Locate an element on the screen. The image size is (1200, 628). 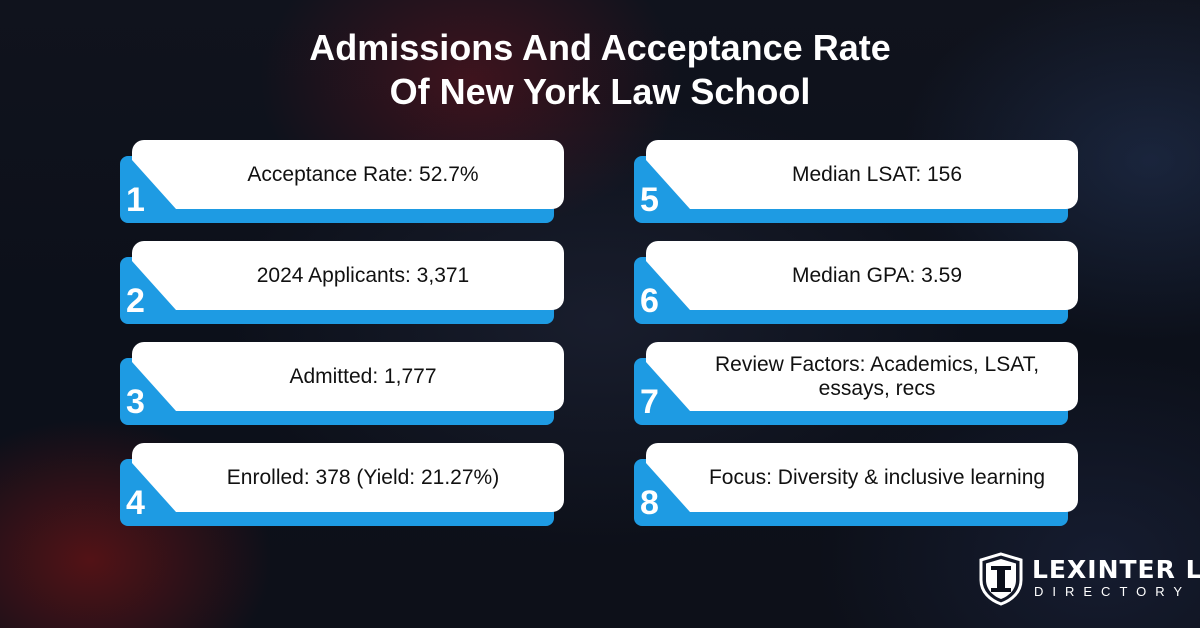
title-line-1: Admissions And Acceptance Rate is located at coordinates (600, 47).